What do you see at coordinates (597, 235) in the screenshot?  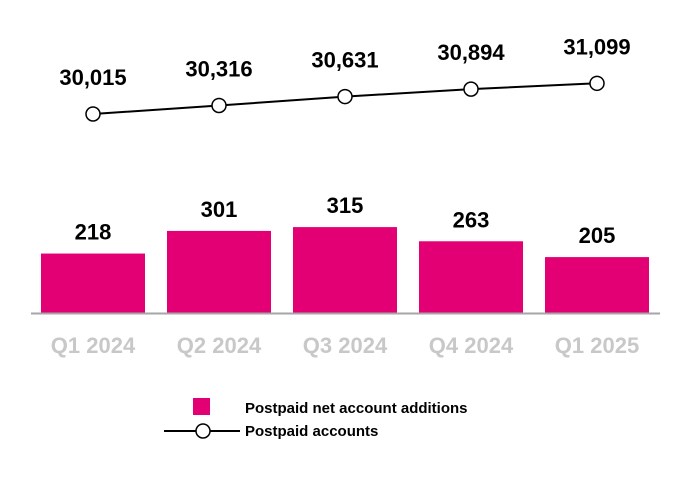 I see `bar-value-label-5: 205` at bounding box center [597, 235].